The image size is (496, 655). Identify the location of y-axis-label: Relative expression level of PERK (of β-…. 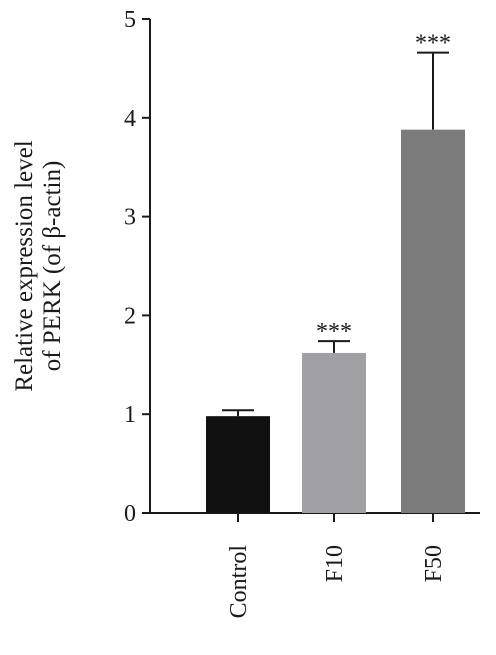
(38, 265).